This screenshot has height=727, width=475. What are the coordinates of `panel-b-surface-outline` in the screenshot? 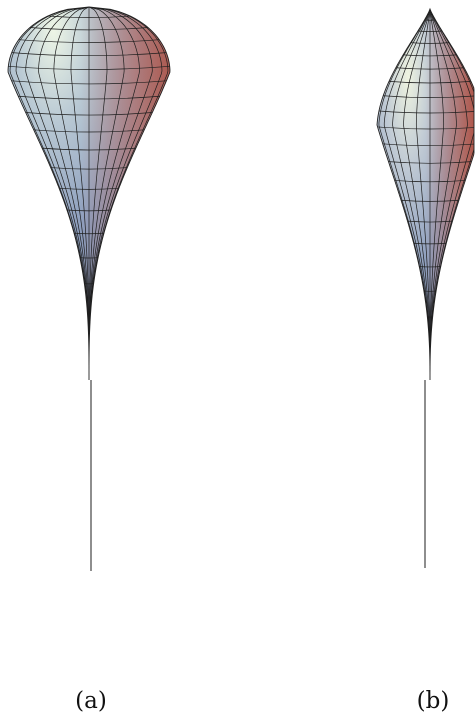 It's located at (425, 193).